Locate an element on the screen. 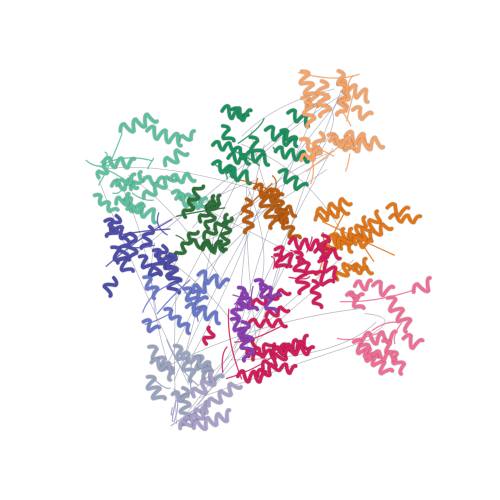 This screenshot has height=500, width=500. subunit-gray-purple is located at coordinates (207, 400).